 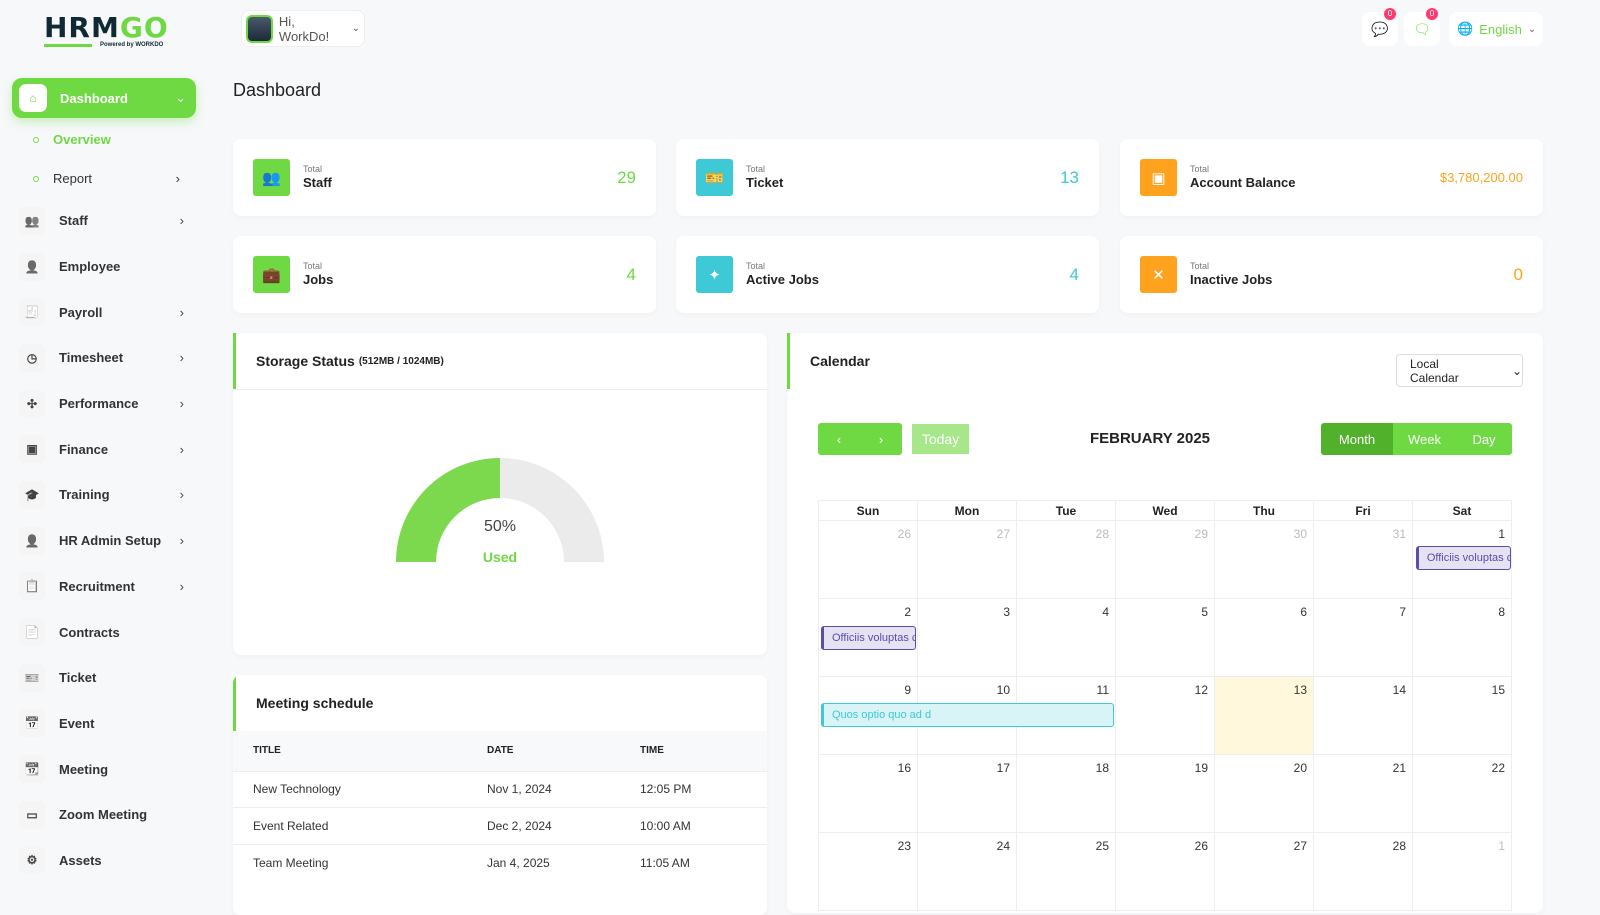 What do you see at coordinates (543, 862) in the screenshot?
I see `table-cell: Jan 4, 2025` at bounding box center [543, 862].